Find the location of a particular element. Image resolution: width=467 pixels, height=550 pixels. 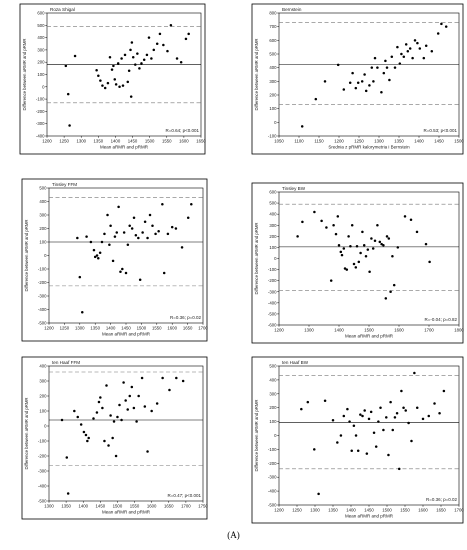

x-tick-label: 1700 is located at coordinates (186, 506).